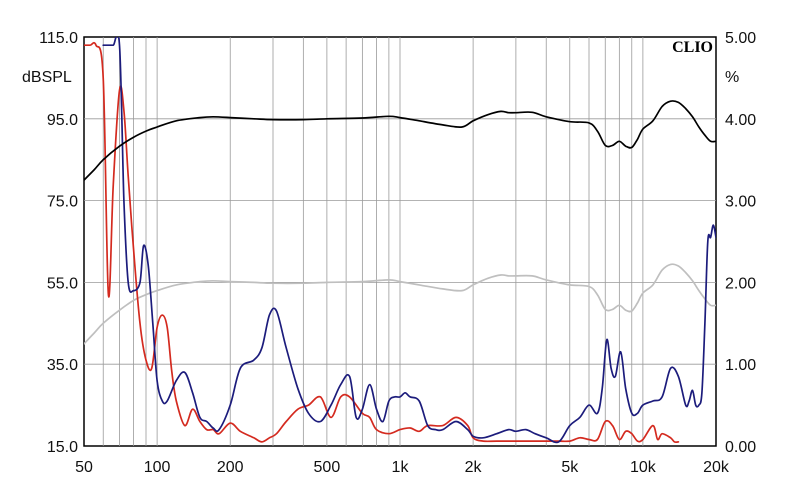  I want to click on x-tick-label: 20k, so click(716, 467).